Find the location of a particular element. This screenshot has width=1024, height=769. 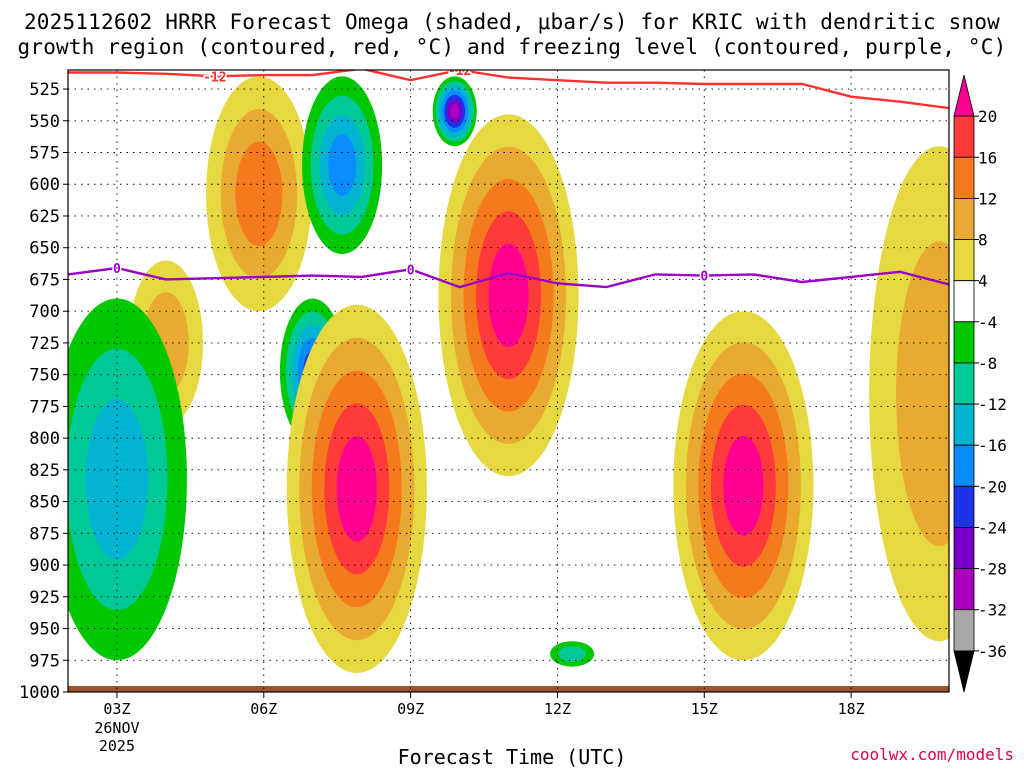

colorbar-label: 12 is located at coordinates (987, 198).